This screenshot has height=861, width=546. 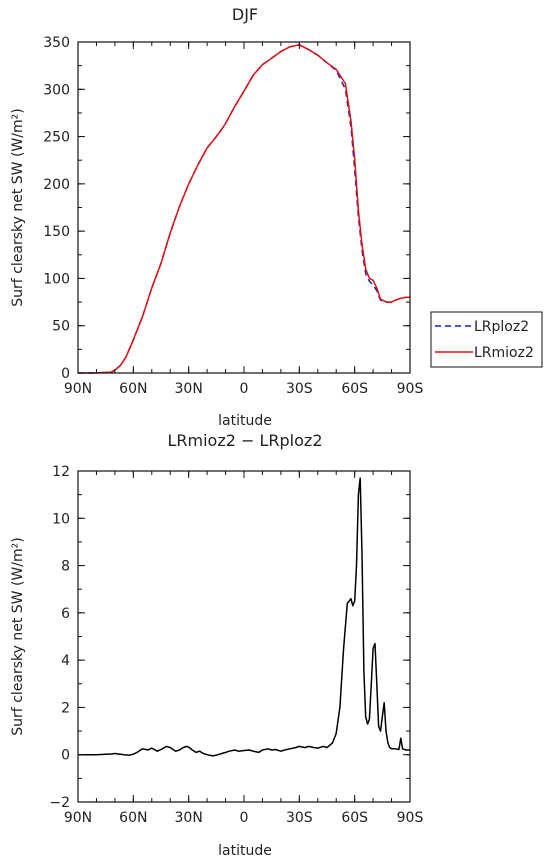 I want to click on y-tick-label: 4, so click(x=65, y=661).